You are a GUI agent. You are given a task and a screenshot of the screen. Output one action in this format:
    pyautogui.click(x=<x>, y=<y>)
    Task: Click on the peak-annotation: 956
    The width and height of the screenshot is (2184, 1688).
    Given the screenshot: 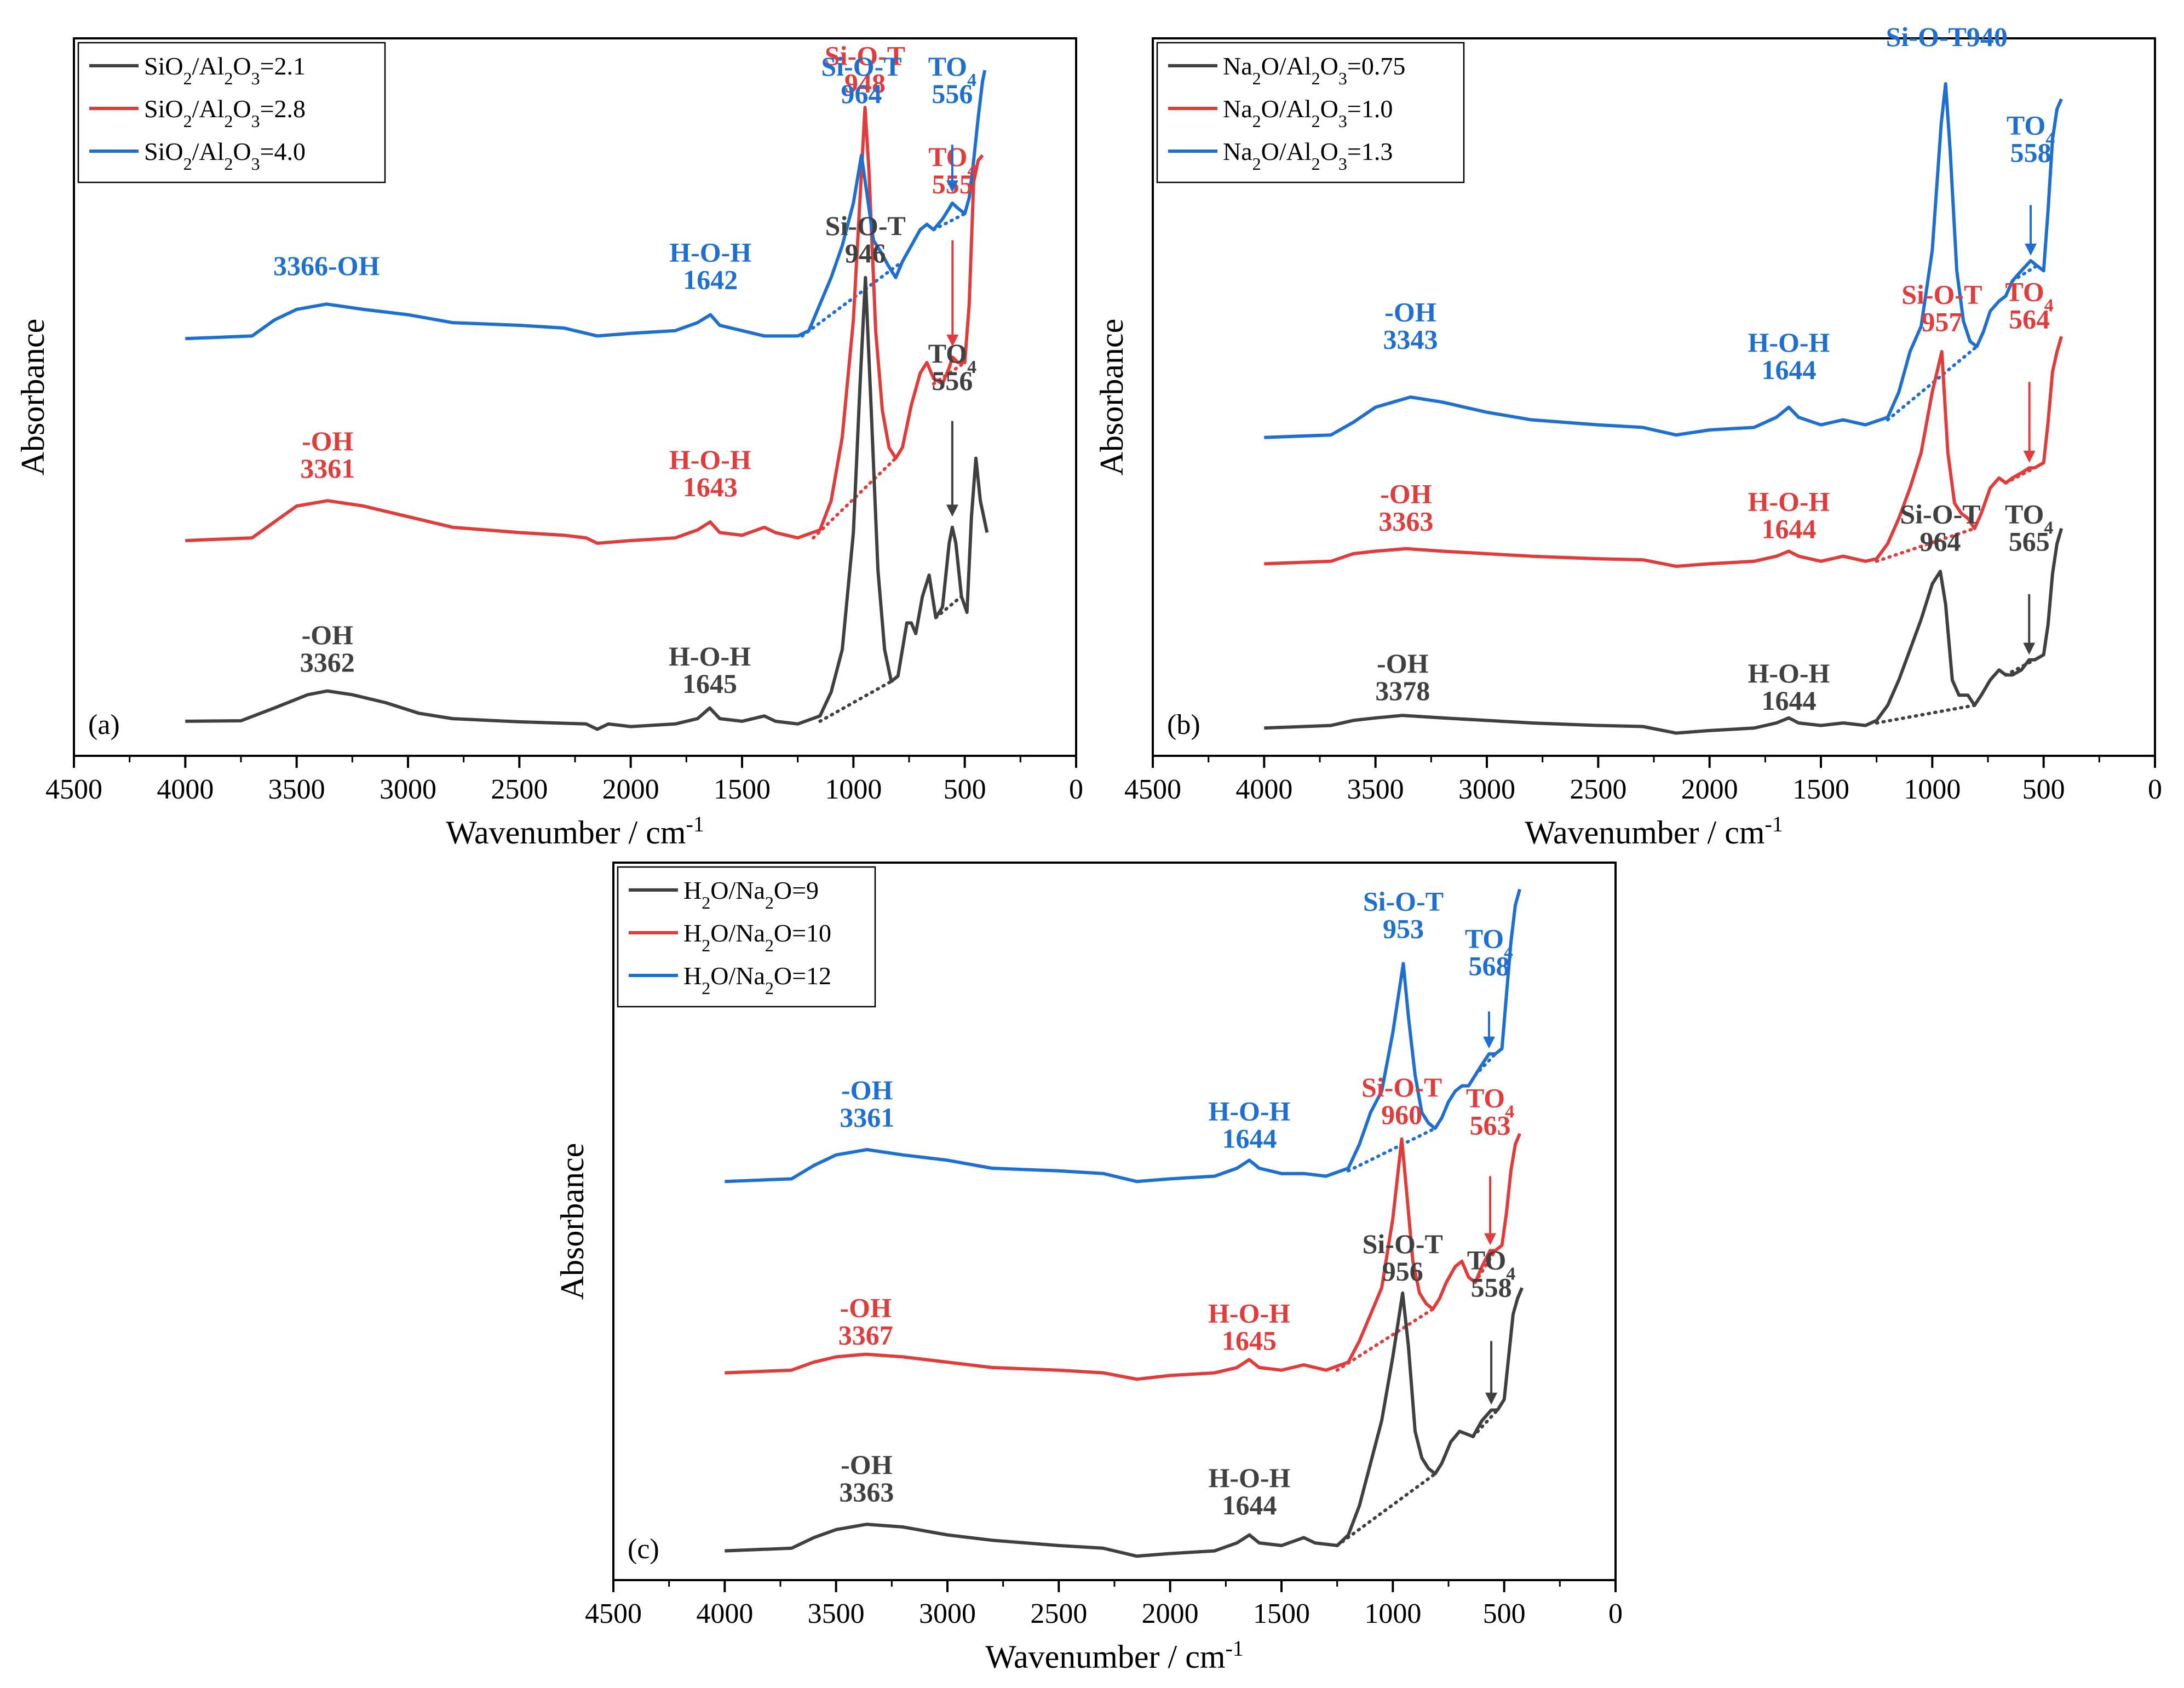 What is the action you would take?
    pyautogui.click(x=1402, y=1271)
    